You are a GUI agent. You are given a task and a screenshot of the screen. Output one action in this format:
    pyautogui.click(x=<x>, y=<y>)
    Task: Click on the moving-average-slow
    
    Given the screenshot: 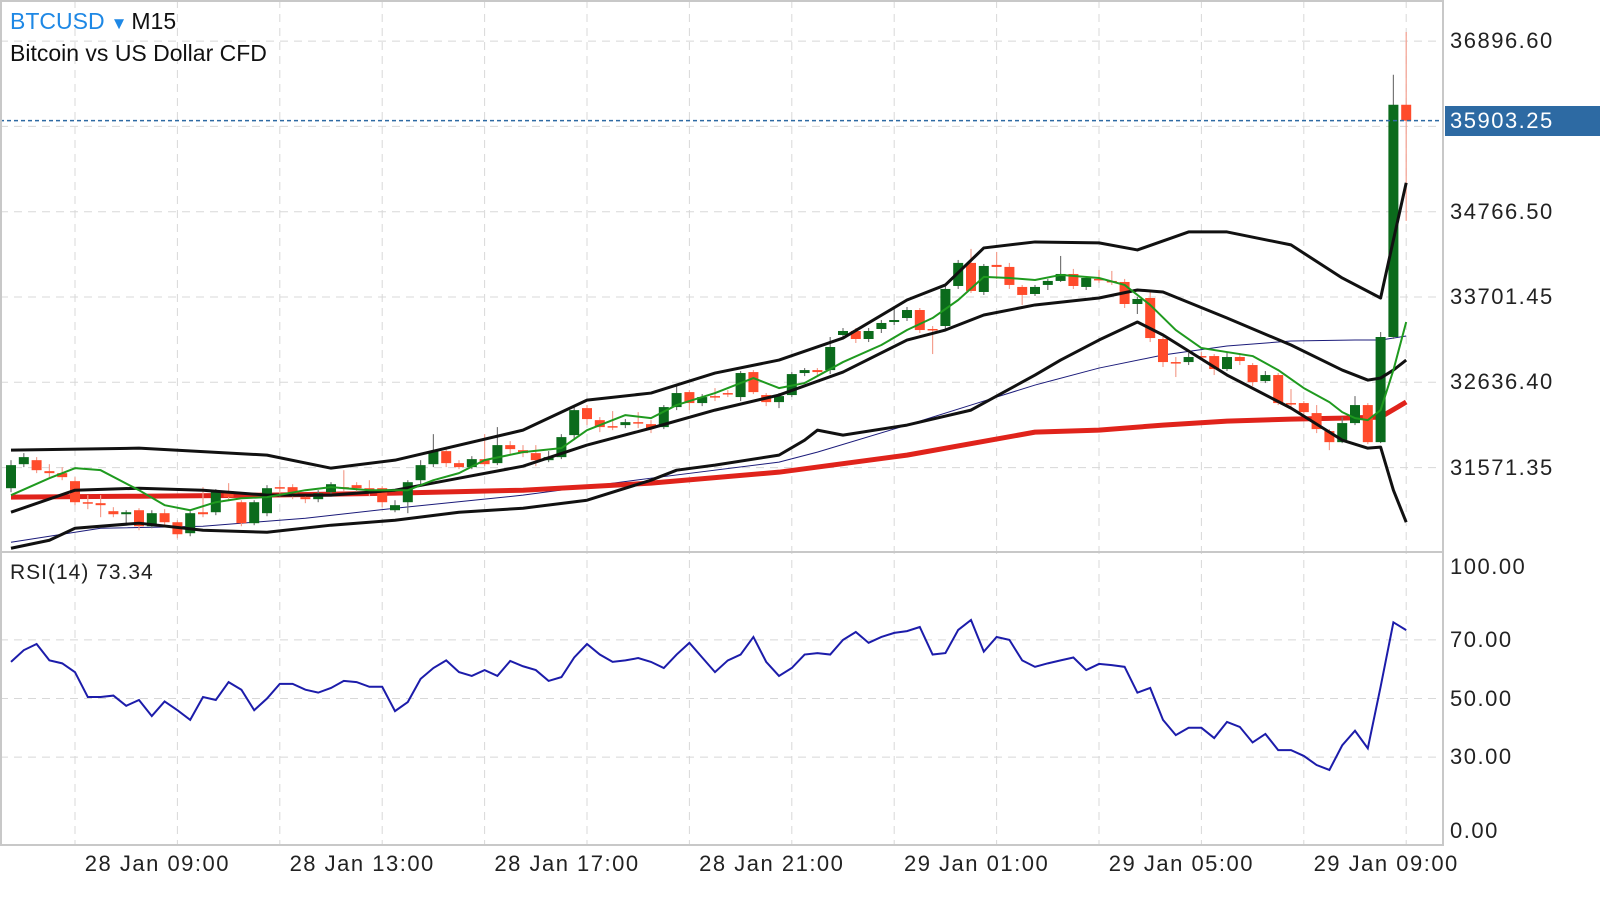 What is the action you would take?
    pyautogui.click(x=709, y=449)
    